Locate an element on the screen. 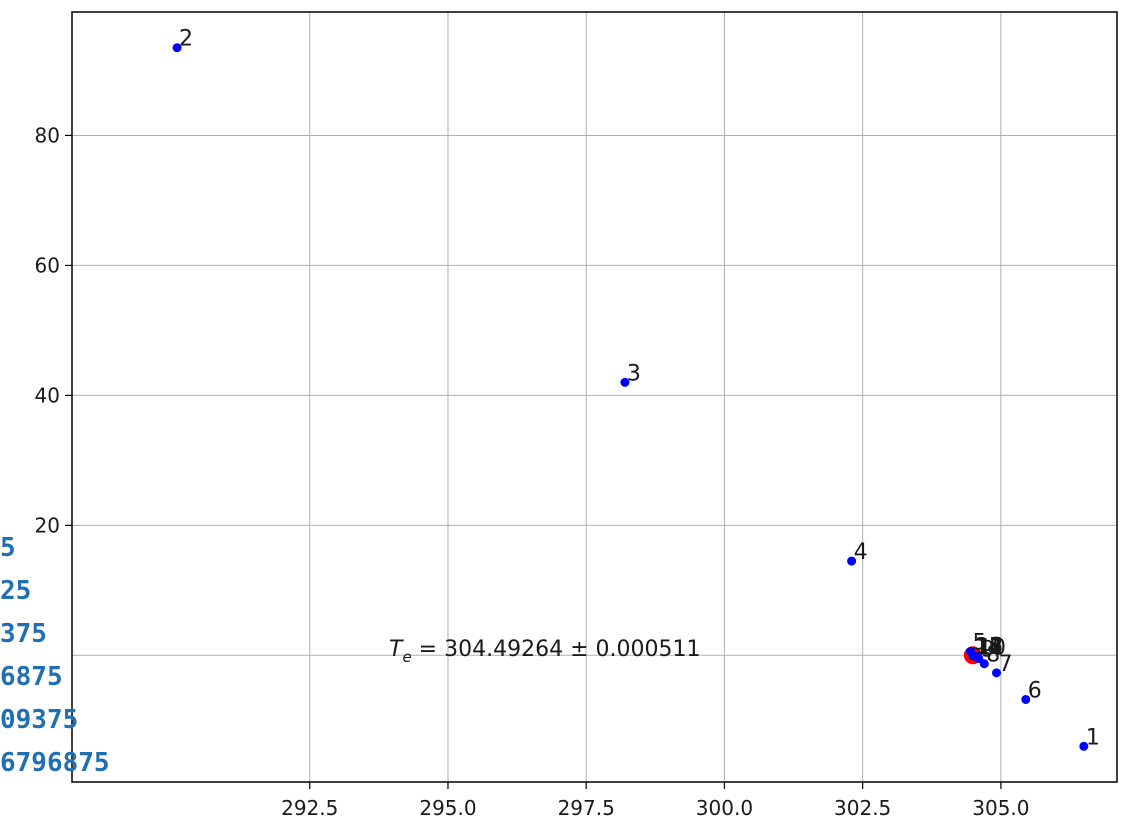  y-tick-label: 20 is located at coordinates (47, 525).